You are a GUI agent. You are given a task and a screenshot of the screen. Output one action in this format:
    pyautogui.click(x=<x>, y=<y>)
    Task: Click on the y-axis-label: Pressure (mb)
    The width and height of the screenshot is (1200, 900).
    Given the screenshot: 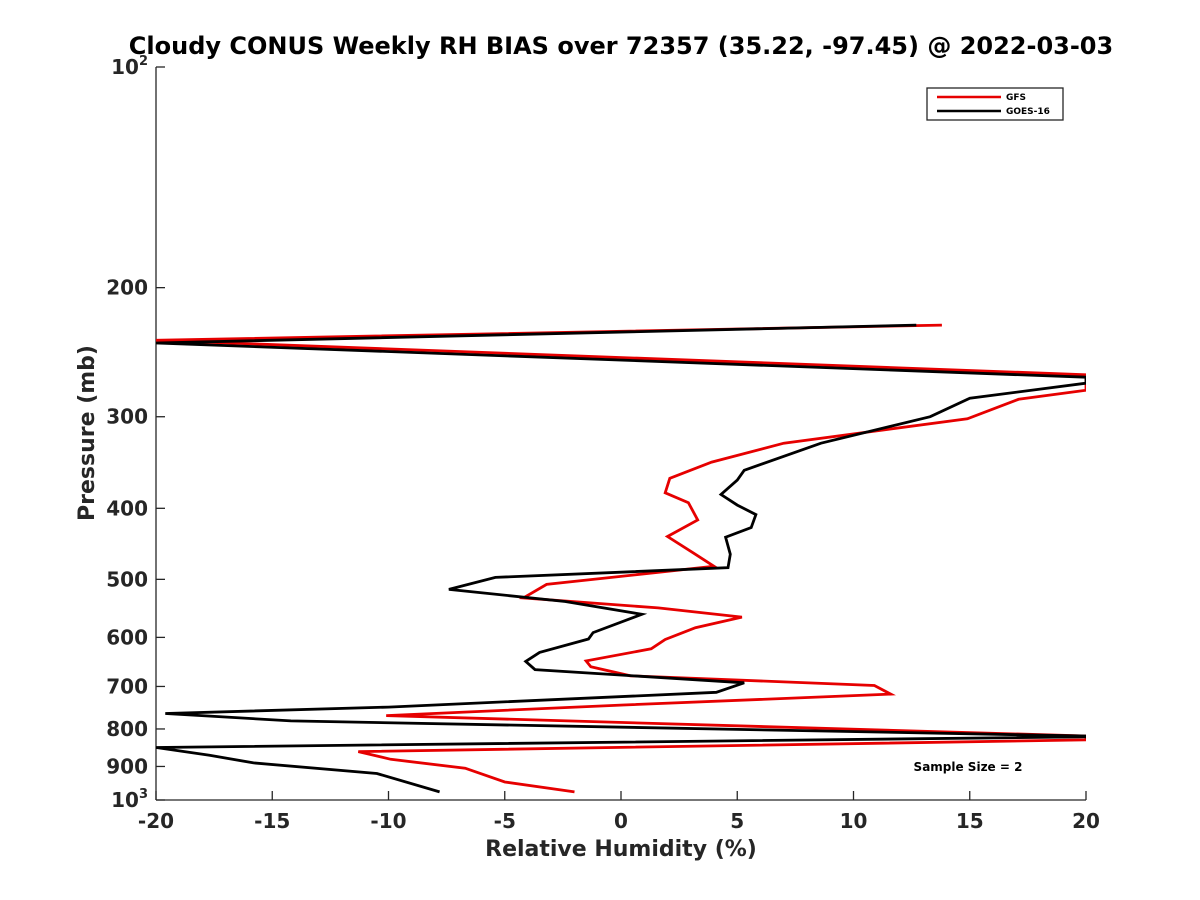 What is the action you would take?
    pyautogui.click(x=87, y=433)
    